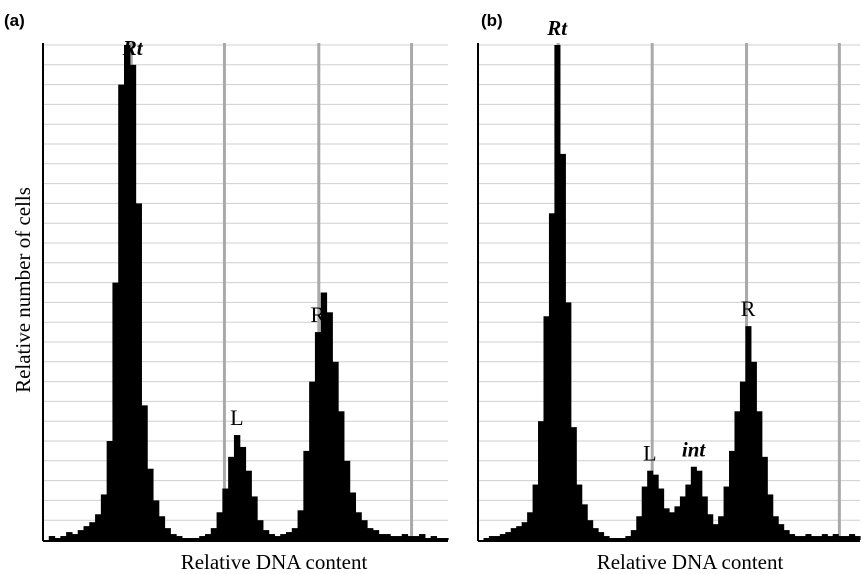 This screenshot has height=574, width=862. I want to click on panel-a-x-axis-title: Relative DNA content, so click(274, 562).